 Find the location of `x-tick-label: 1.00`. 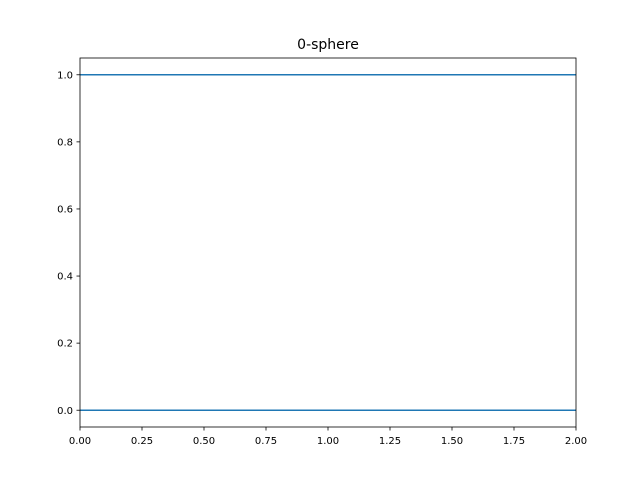

x-tick-label: 1.00 is located at coordinates (328, 441).